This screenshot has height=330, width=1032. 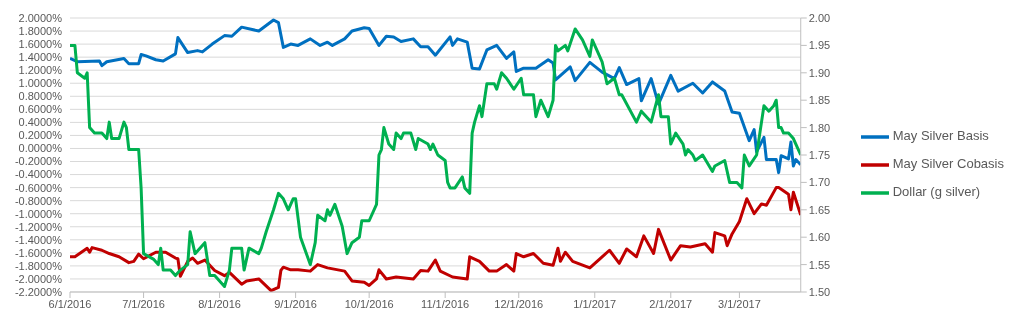 I want to click on y-tick-label: -0.8000%, so click(x=38, y=200).